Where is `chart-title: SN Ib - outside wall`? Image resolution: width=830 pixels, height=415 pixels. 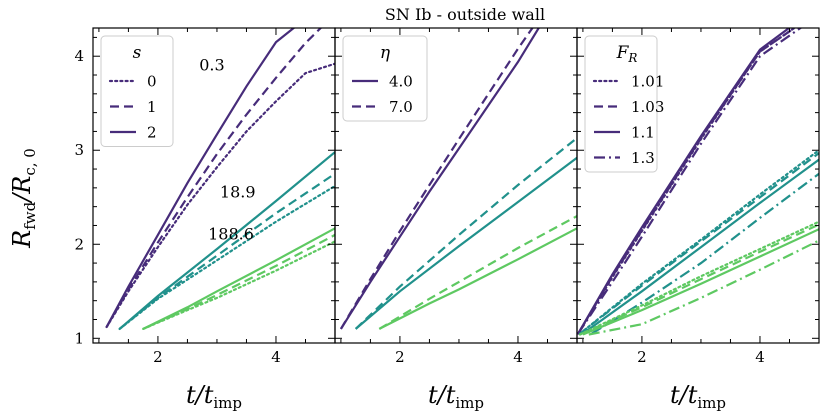
chart-title: SN Ib - outside wall is located at coordinates (465, 14).